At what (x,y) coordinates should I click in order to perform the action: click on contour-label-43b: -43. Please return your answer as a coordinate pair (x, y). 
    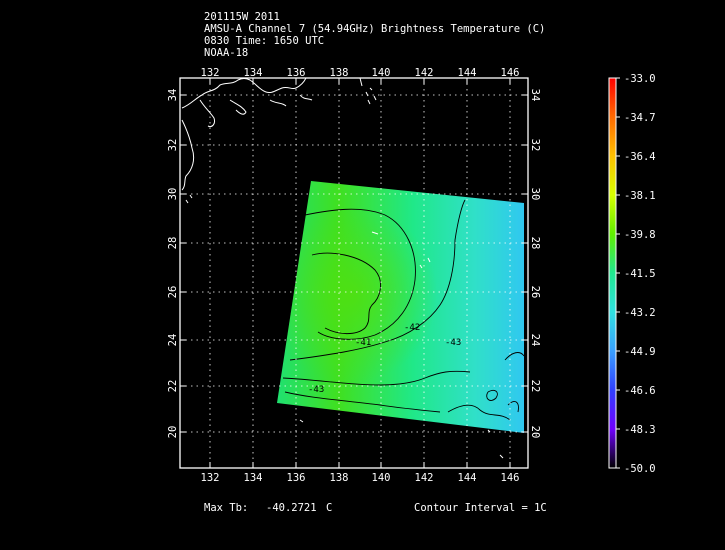
    Looking at the image, I should click on (316, 390).